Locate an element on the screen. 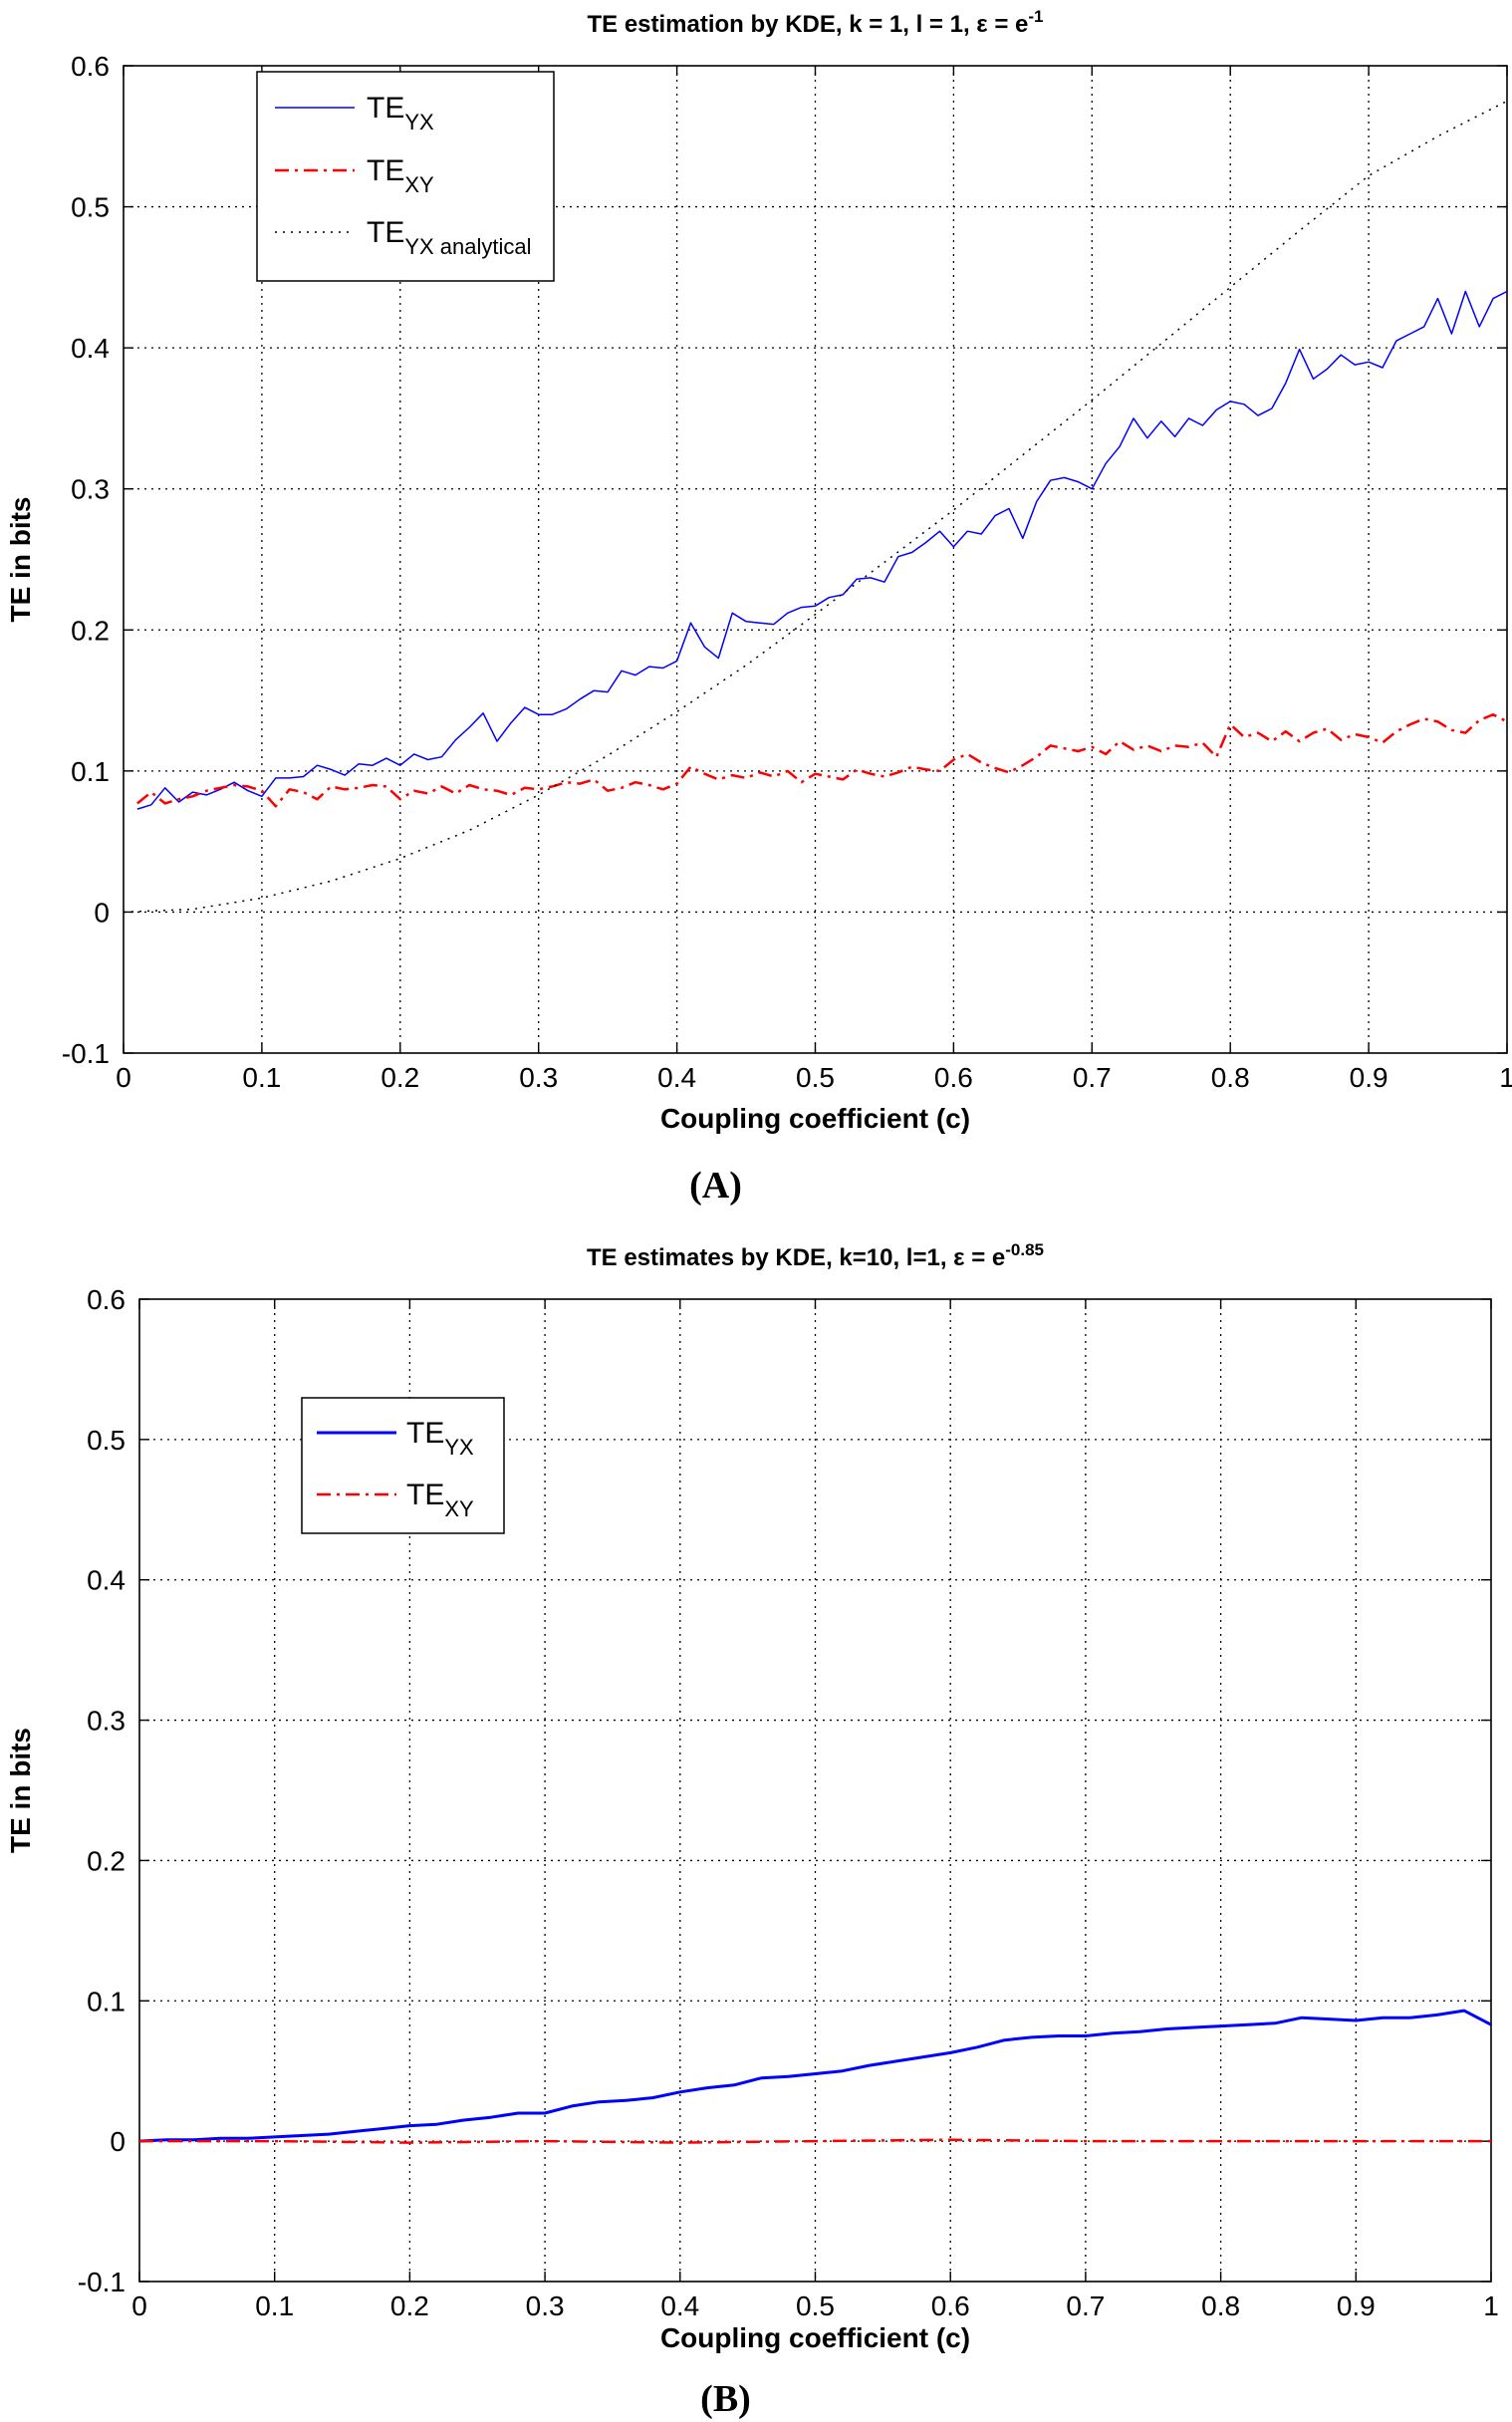 The height and width of the screenshot is (2422, 1512). legend-label-subscript: YX analytical is located at coordinates (467, 247).